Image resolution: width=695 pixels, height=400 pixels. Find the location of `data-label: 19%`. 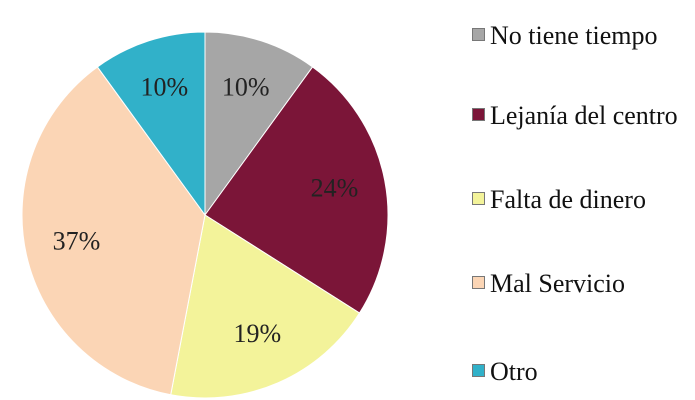

data-label: 19% is located at coordinates (257, 333).